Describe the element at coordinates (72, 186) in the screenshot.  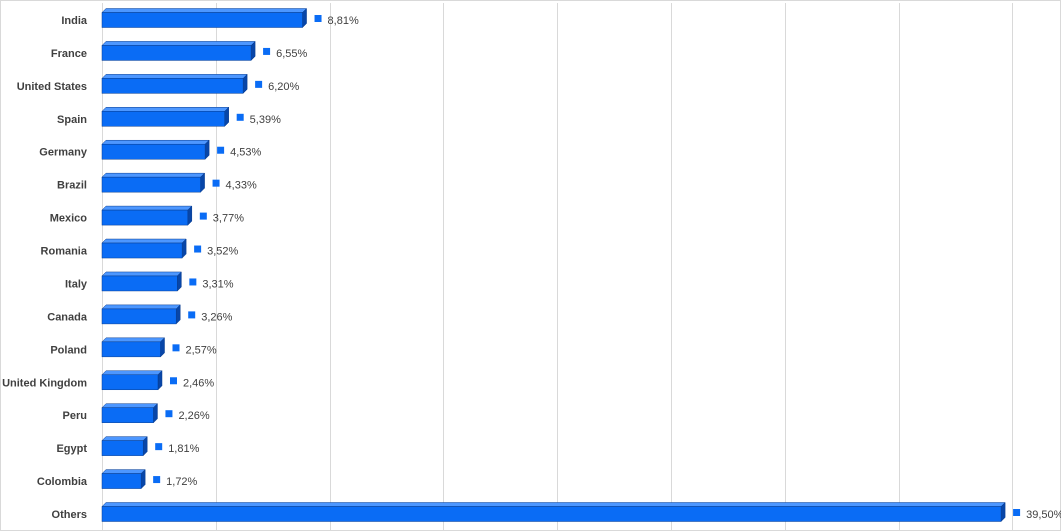
I see `category-label: Brazil` at that location.